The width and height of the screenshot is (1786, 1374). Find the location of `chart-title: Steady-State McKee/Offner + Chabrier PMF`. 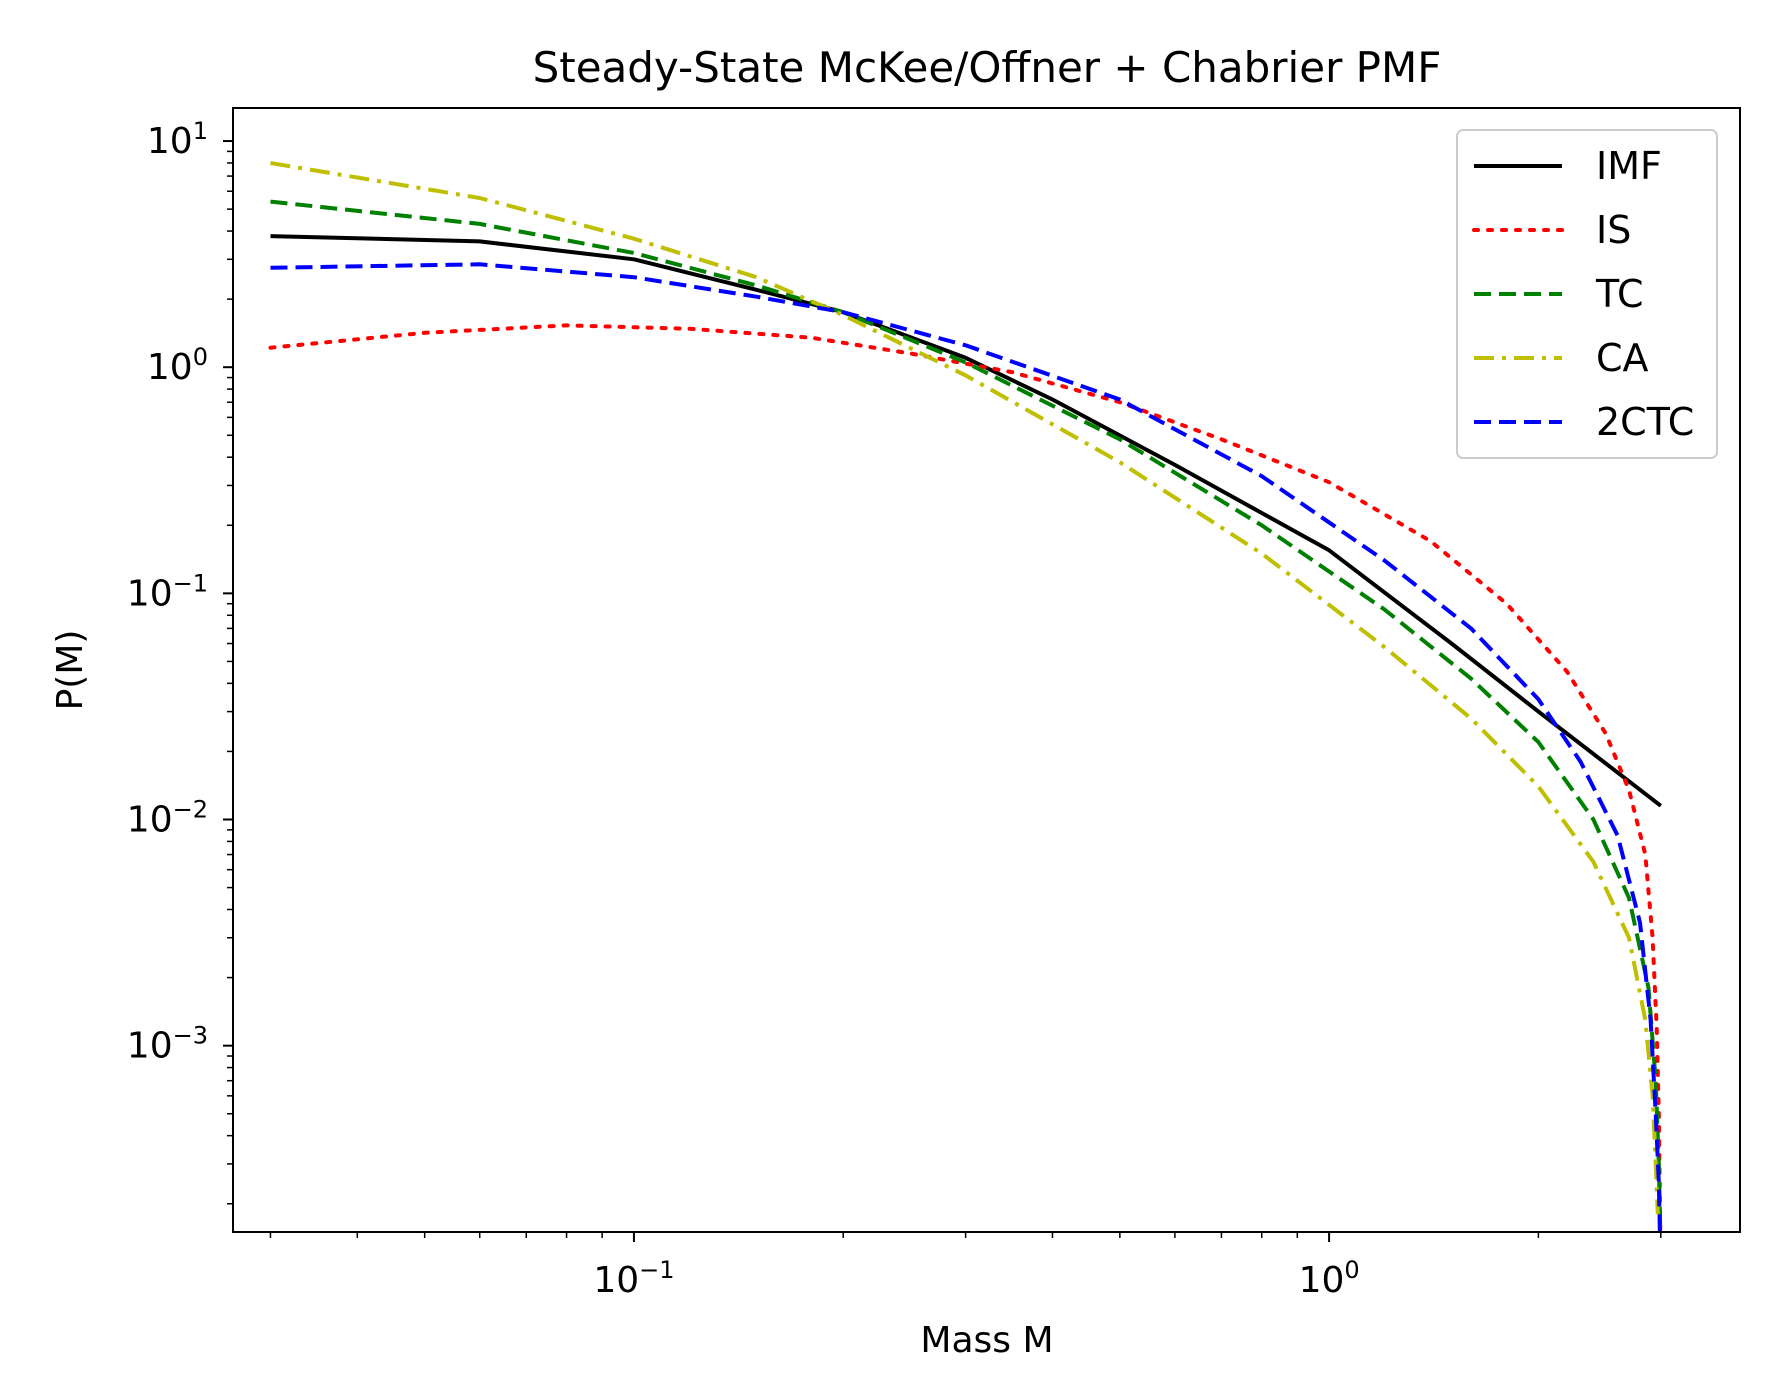

chart-title: Steady-State McKee/Offner + Chabrier PMF is located at coordinates (987, 67).